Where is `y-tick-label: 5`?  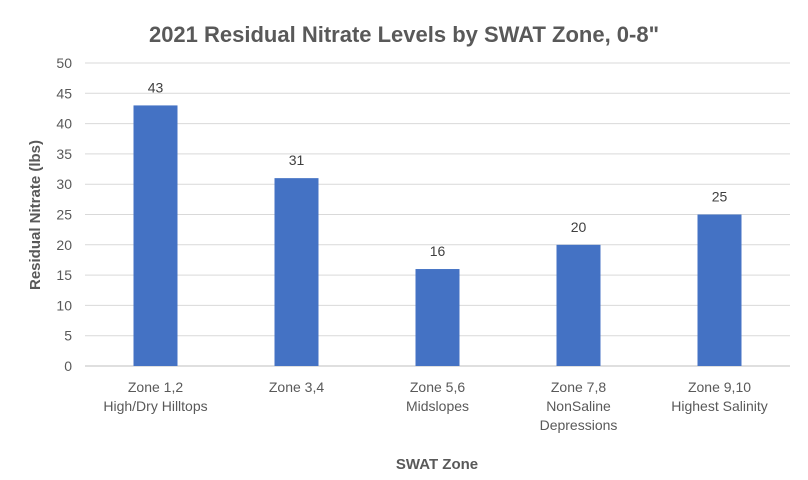
y-tick-label: 5 is located at coordinates (68, 336).